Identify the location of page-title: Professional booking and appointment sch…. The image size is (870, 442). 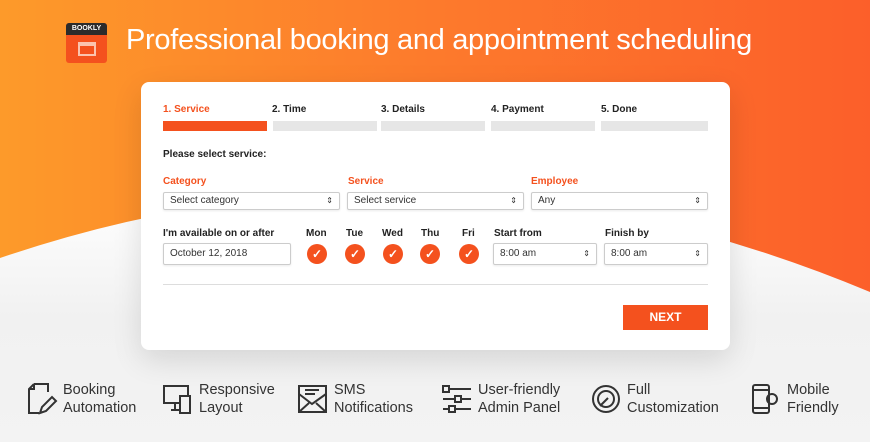
(439, 40).